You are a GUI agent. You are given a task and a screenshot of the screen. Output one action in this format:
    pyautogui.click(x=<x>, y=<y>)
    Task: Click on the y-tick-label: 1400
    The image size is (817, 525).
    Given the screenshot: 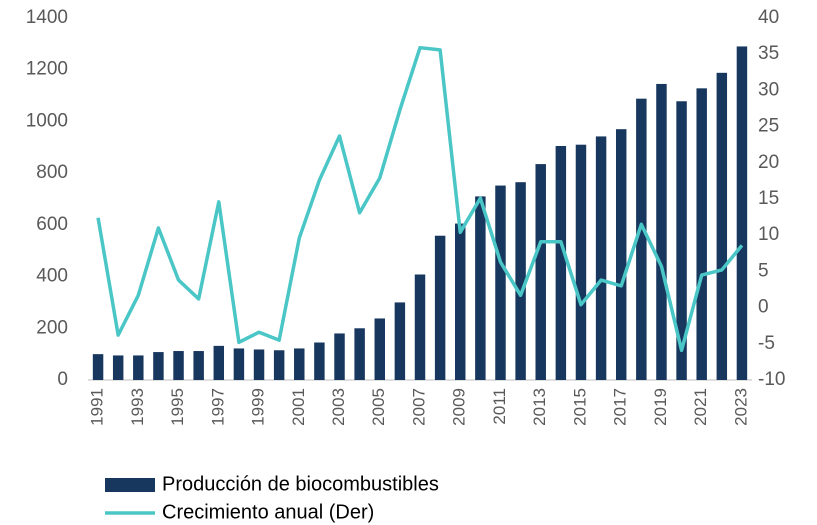 What is the action you would take?
    pyautogui.click(x=47, y=17)
    